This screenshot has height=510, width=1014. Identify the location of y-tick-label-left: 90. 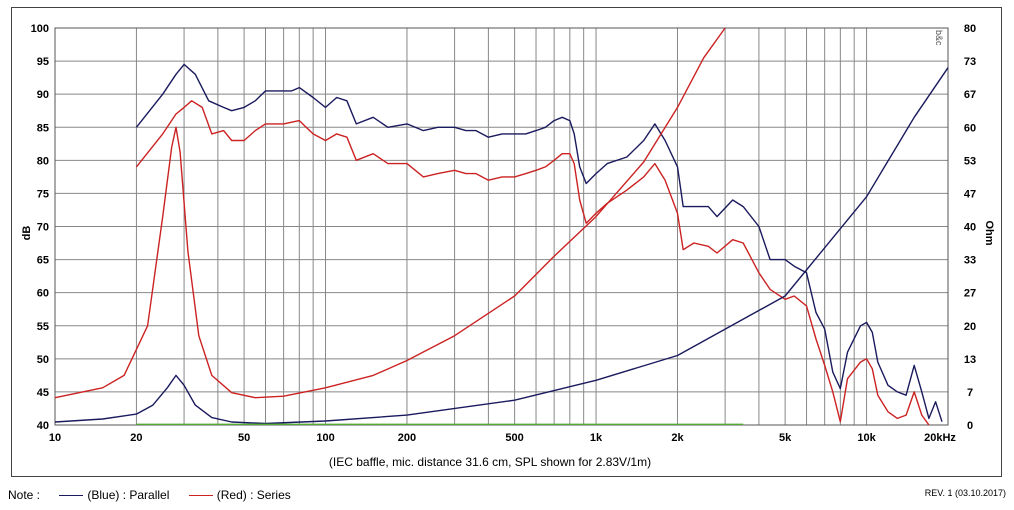
(43, 95).